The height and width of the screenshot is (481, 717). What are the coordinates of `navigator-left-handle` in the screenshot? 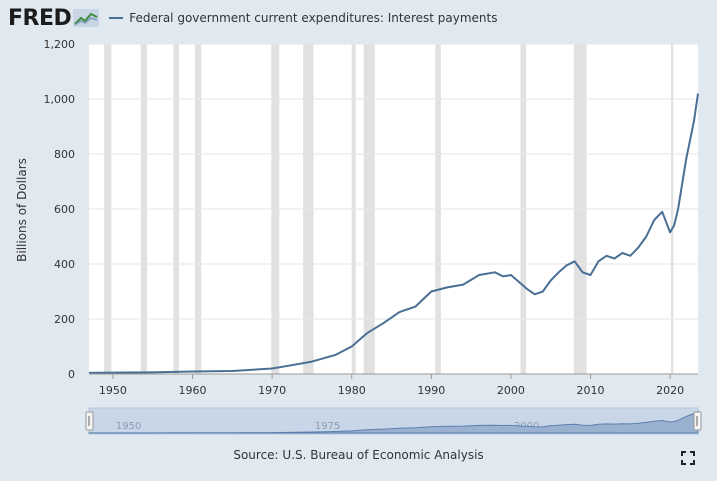 It's located at (89, 421).